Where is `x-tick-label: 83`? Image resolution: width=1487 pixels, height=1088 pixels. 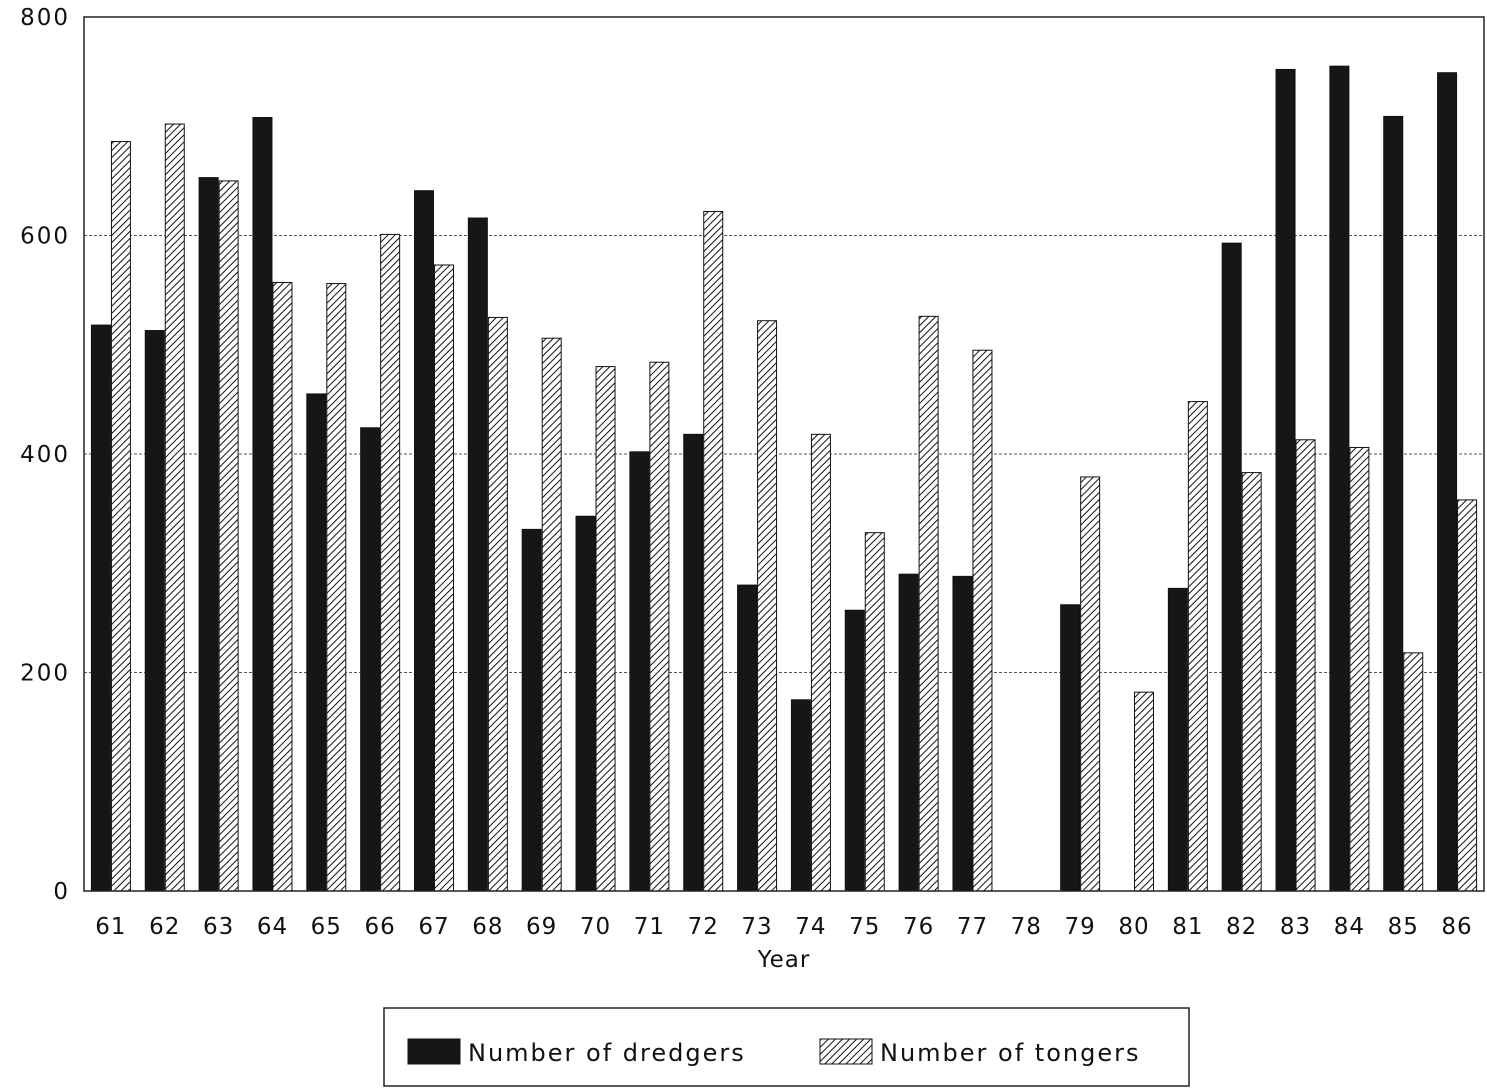 x-tick-label: 83 is located at coordinates (1295, 927).